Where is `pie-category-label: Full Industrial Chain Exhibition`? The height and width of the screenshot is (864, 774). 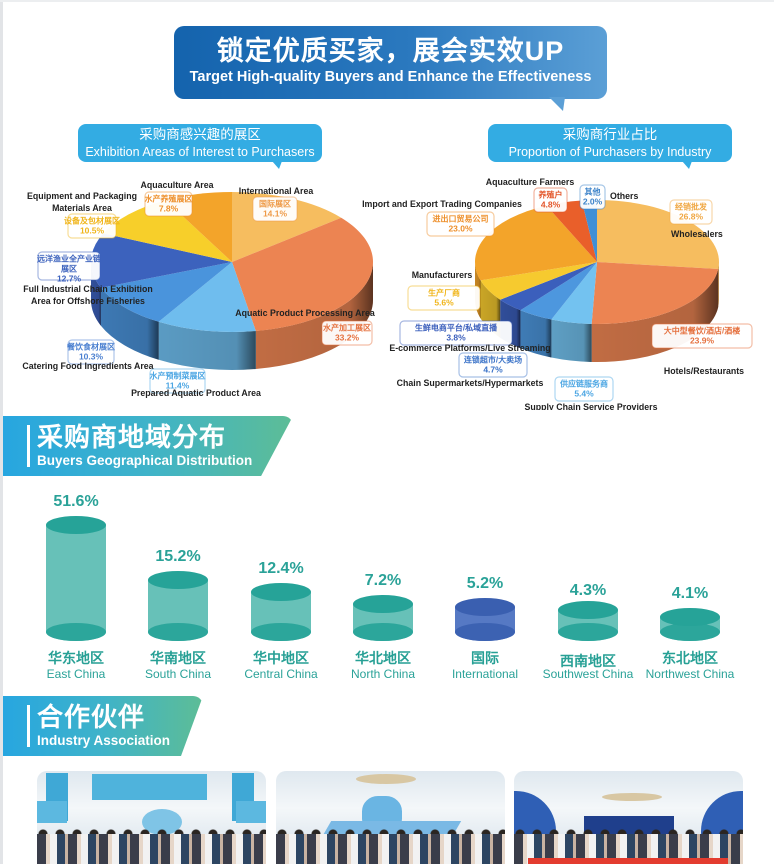 pie-category-label: Full Industrial Chain Exhibition is located at coordinates (88, 289).